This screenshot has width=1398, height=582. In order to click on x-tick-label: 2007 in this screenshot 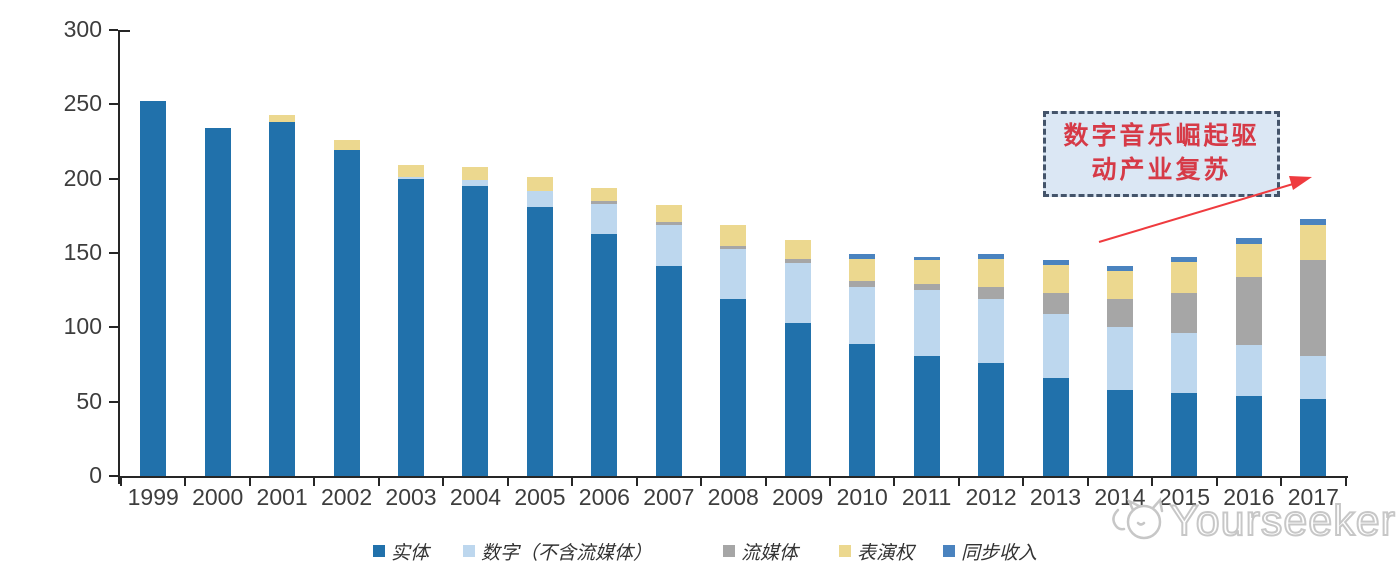, I will do `click(669, 497)`.